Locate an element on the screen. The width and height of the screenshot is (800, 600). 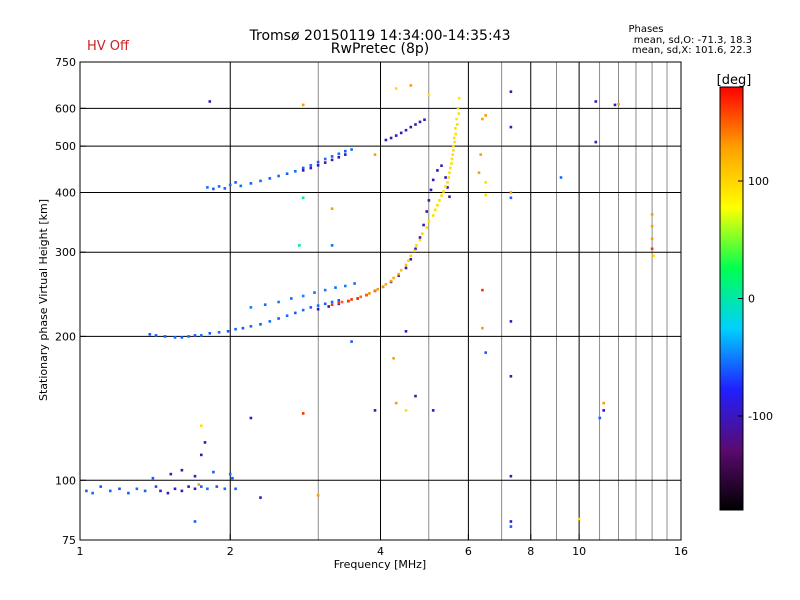
x-tick-label: 1 is located at coordinates (80, 551).